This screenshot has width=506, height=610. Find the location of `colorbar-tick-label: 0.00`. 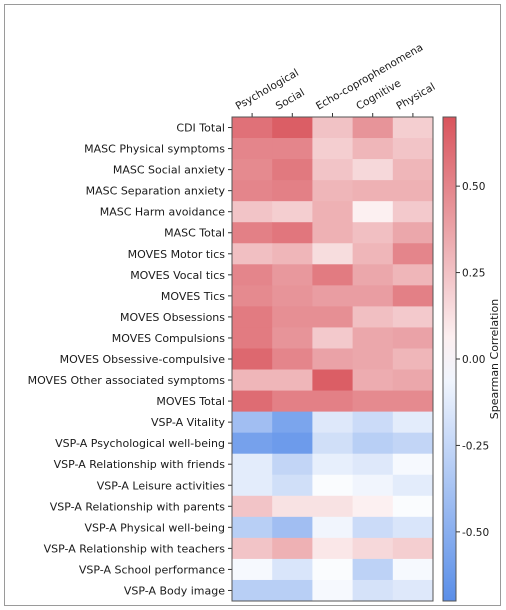

colorbar-tick-label: 0.00 is located at coordinates (473, 360).